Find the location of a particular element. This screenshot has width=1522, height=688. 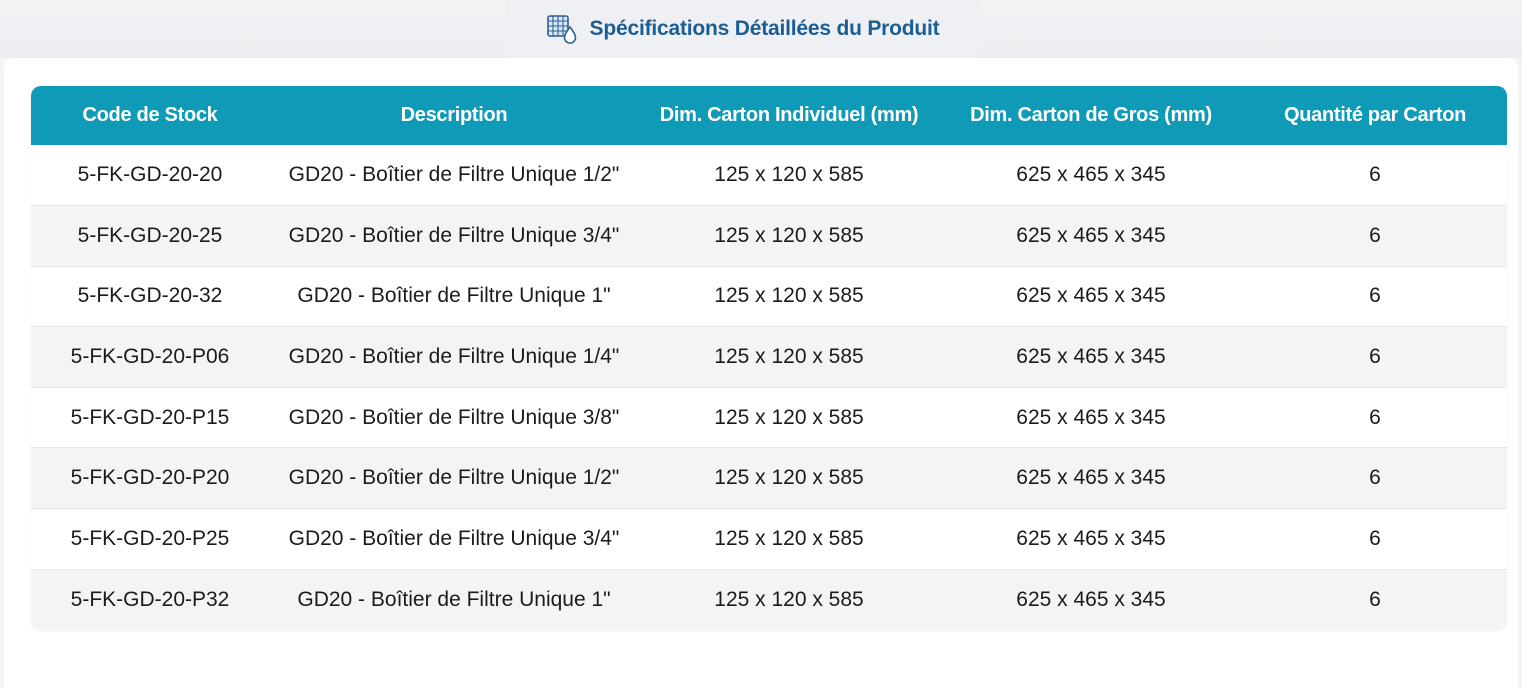

cell-stock-code: 5-FK-GD-20-P32 is located at coordinates (150, 599).